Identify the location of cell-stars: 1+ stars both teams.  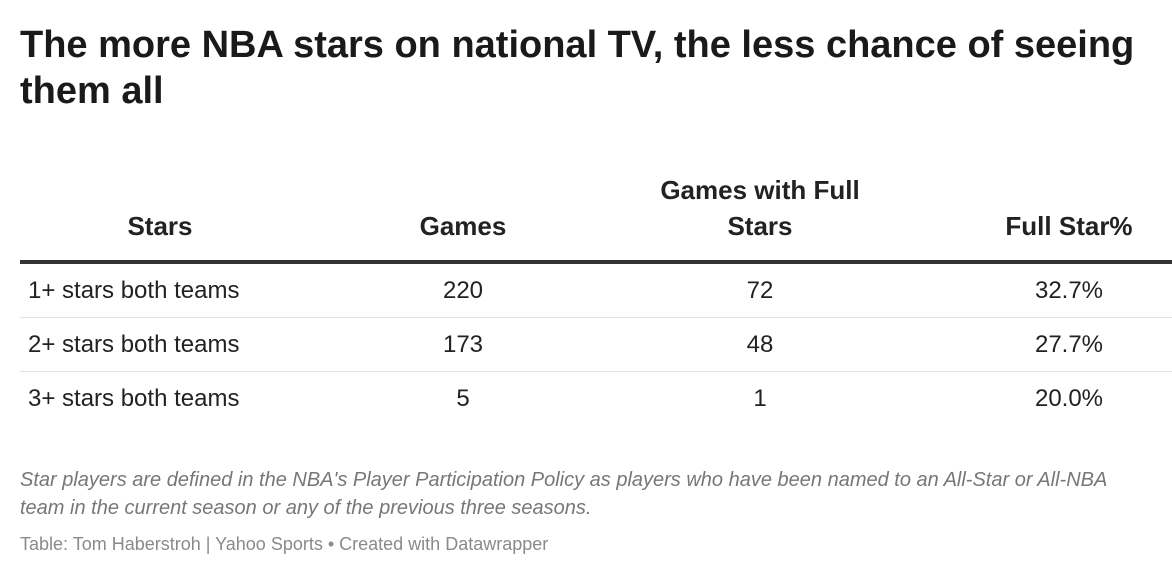
(160, 290).